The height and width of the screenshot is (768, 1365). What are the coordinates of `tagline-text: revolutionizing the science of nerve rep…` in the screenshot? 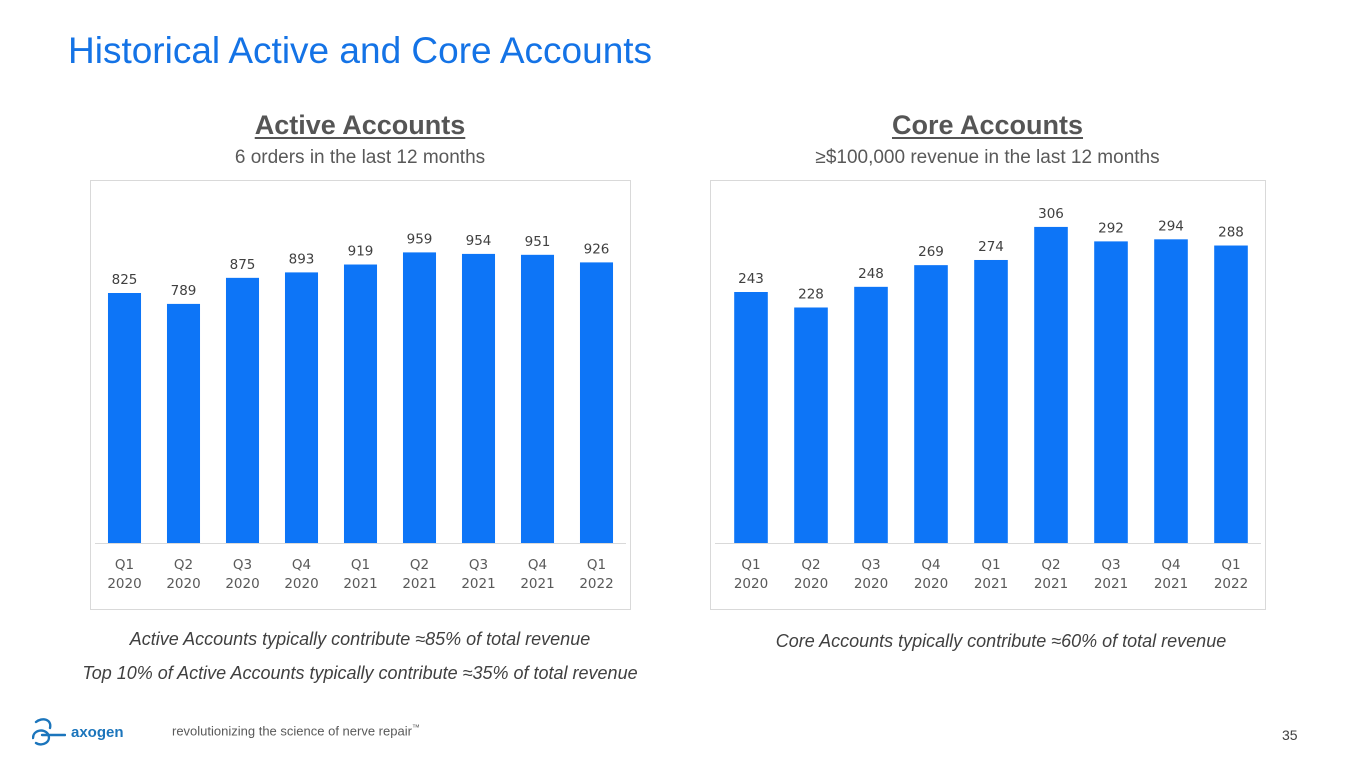 It's located at (292, 731).